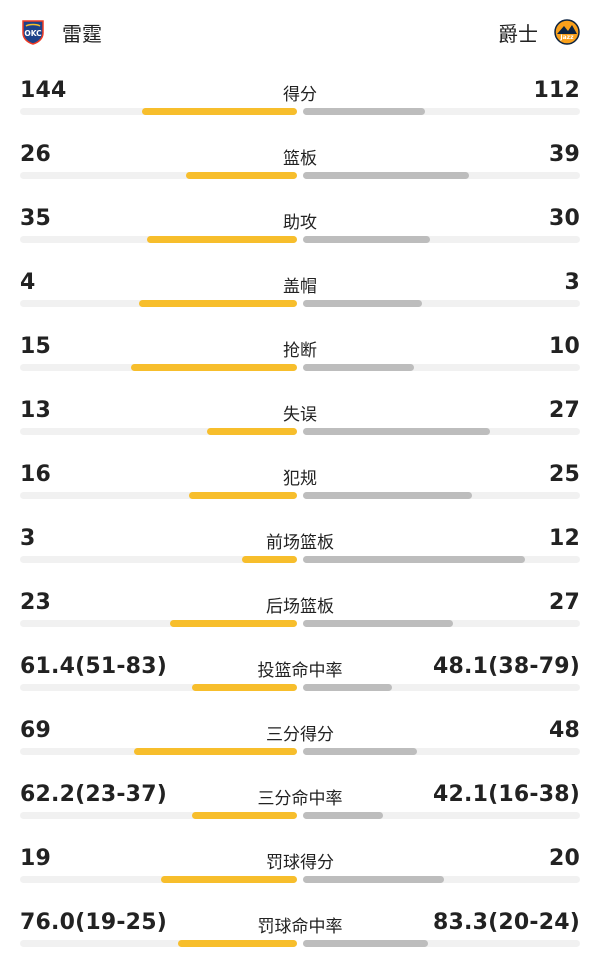 The image size is (600, 964). Describe the element at coordinates (567, 32) in the screenshot. I see `jazz-logo-icon: Jazz` at that location.